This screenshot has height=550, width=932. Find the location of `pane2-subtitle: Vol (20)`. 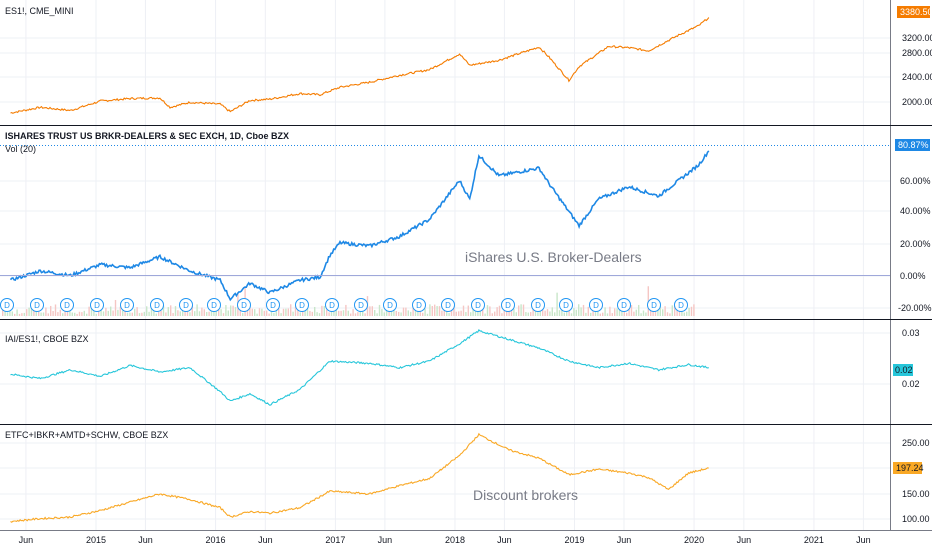

pane2-subtitle: Vol (20) is located at coordinates (20, 149).